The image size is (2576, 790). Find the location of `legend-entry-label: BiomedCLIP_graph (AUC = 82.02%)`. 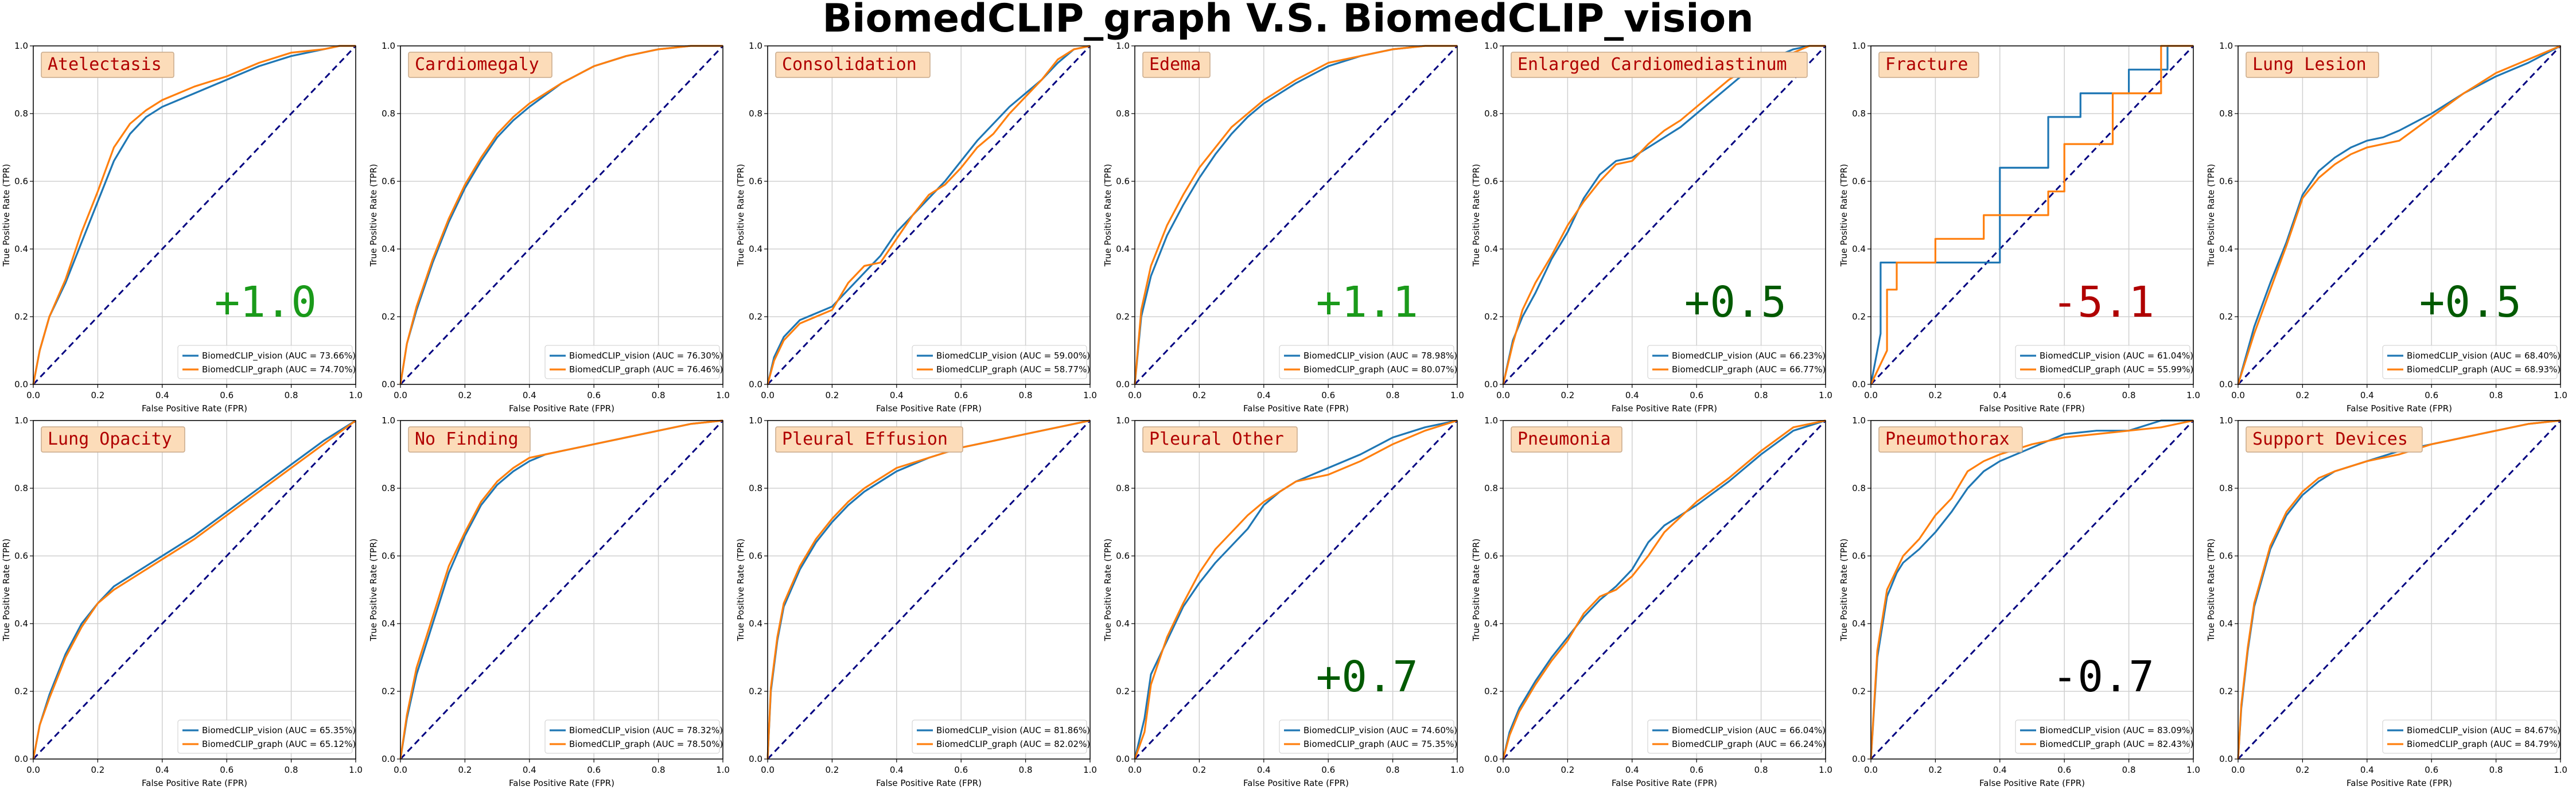

legend-entry-label: BiomedCLIP_graph (AUC = 82.02%) is located at coordinates (1013, 744).